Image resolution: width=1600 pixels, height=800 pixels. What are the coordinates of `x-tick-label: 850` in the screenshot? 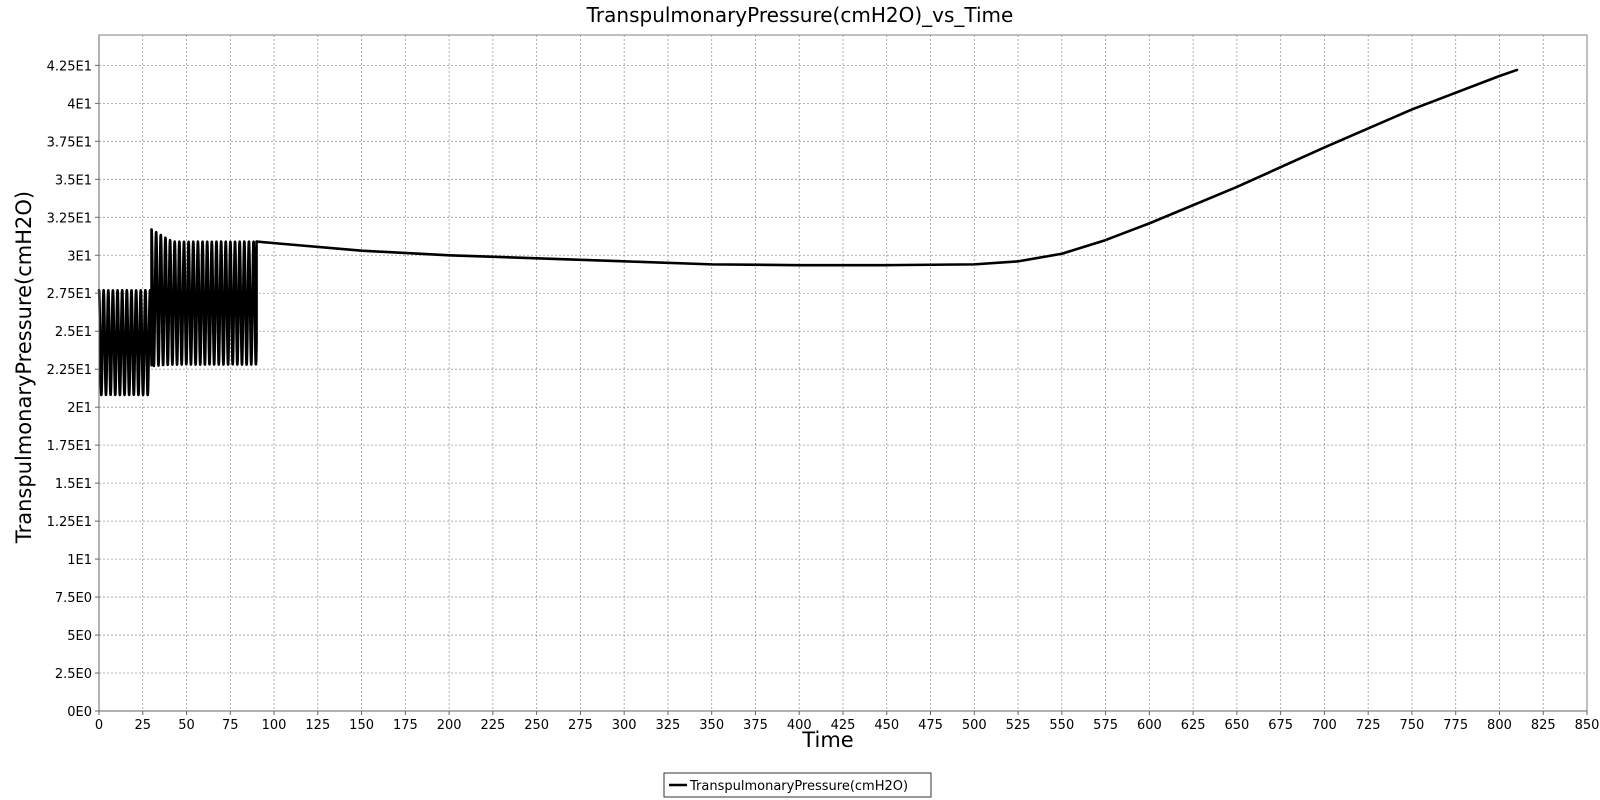 It's located at (1587, 725).